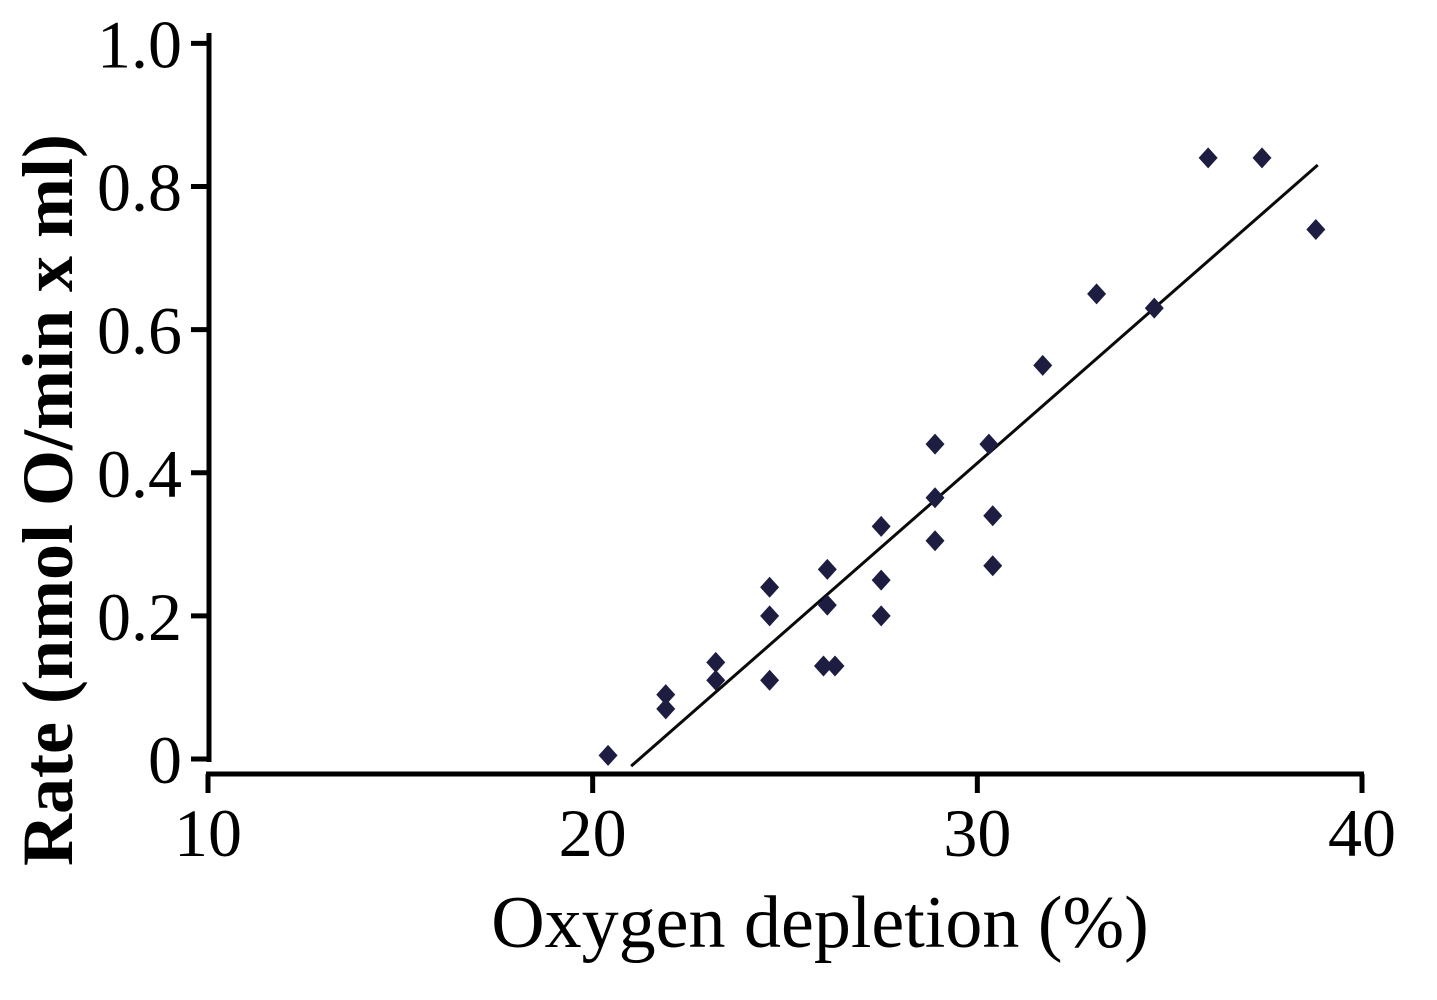  I want to click on y-tick-label: 0.4, so click(139, 474).